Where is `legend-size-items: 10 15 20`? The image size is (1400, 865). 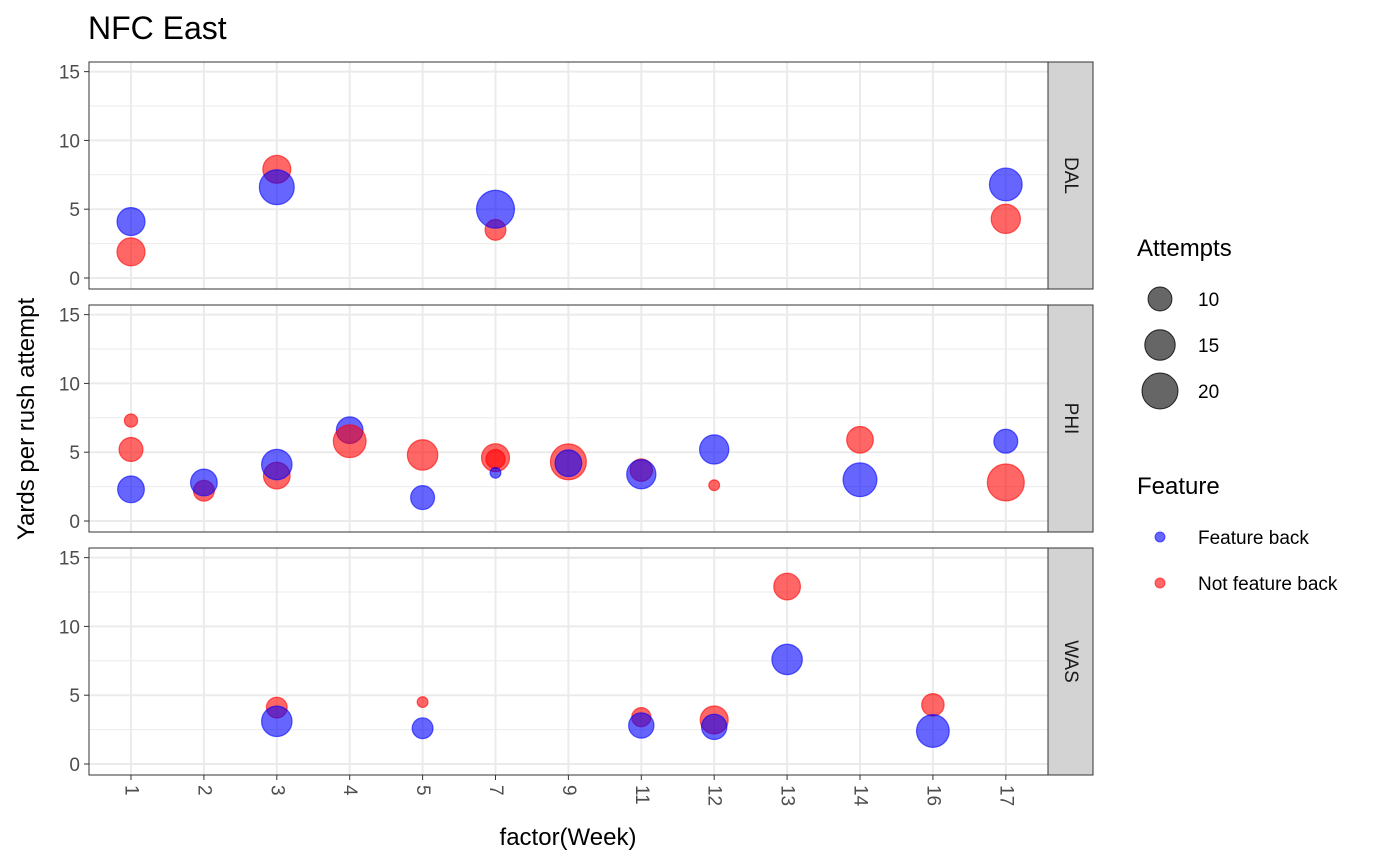
legend-size-items: 10 15 20 is located at coordinates (1180, 348).